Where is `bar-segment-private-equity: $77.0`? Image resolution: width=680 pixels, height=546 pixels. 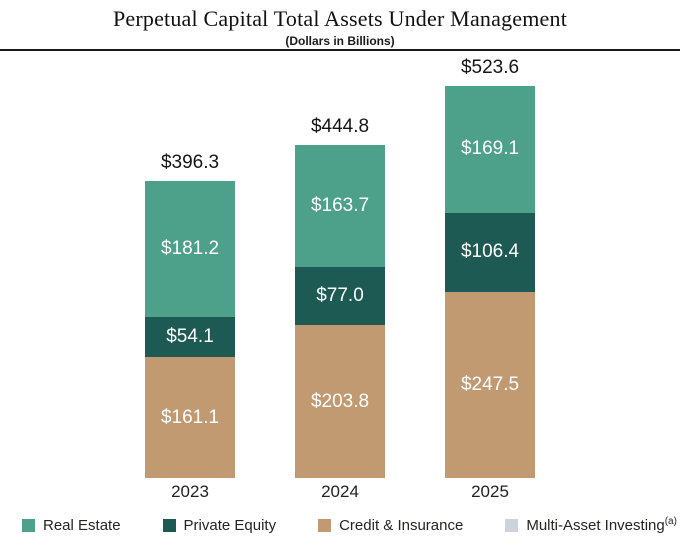 bar-segment-private-equity: $77.0 is located at coordinates (340, 296).